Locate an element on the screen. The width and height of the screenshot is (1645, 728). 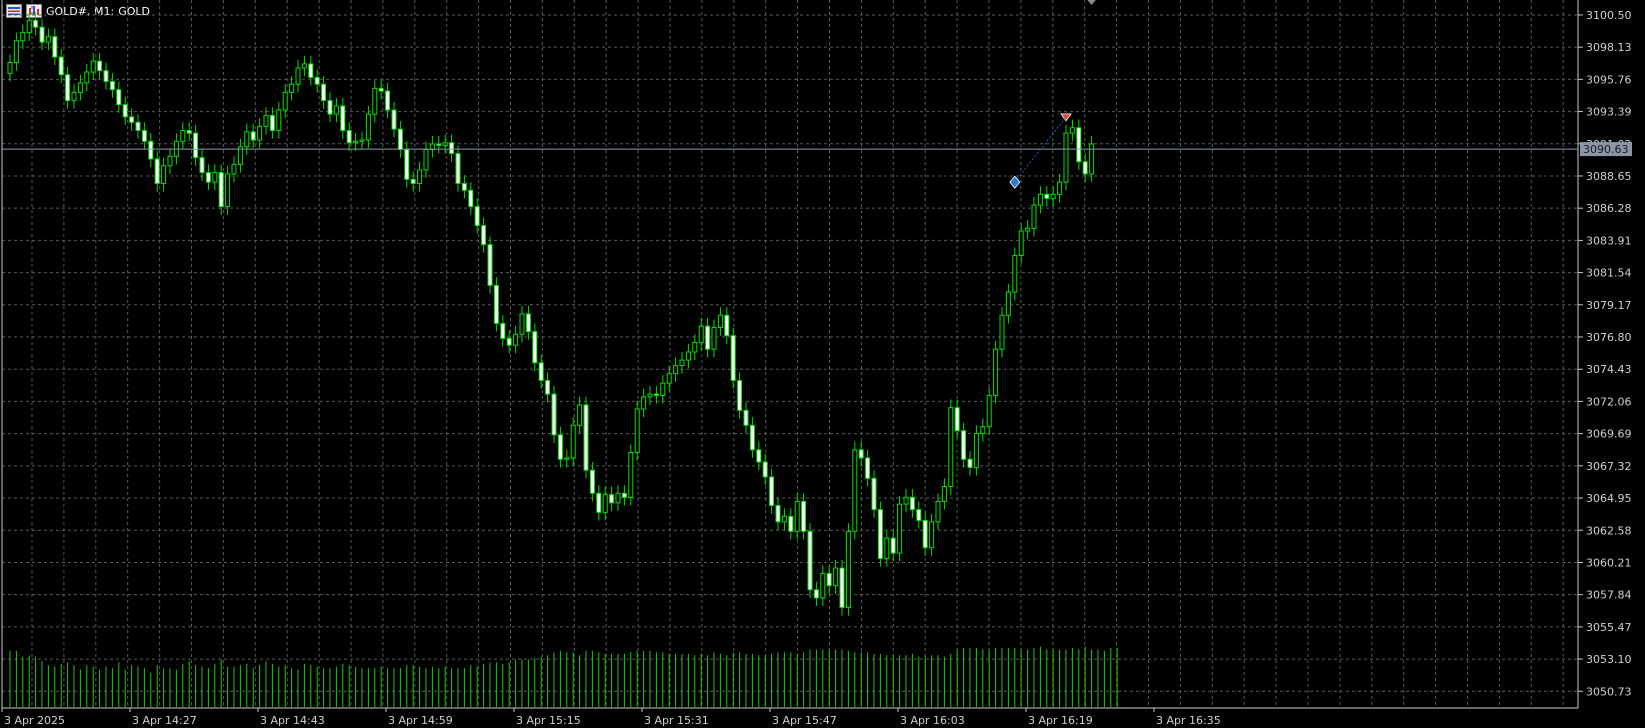
chart-icon is located at coordinates (34, 11).